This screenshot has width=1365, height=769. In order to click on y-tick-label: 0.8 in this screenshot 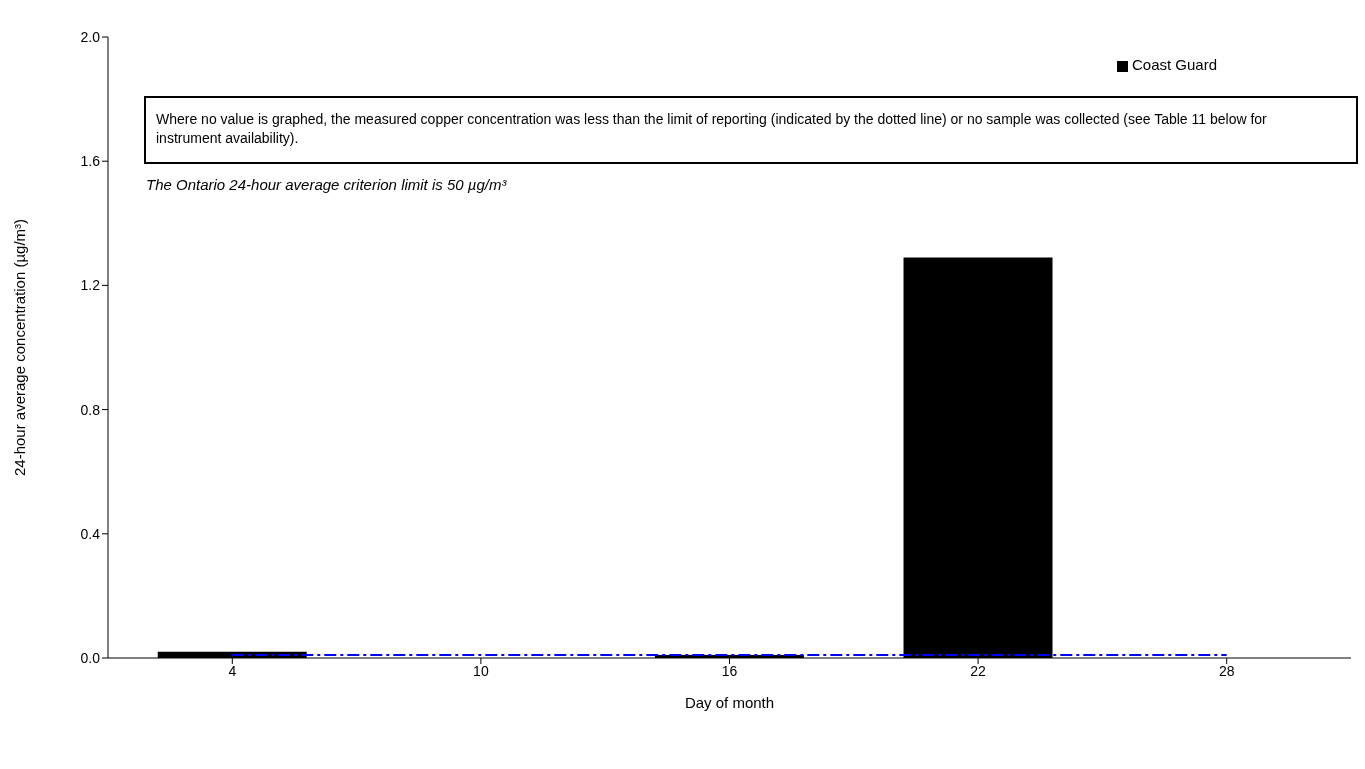, I will do `click(90, 409)`.